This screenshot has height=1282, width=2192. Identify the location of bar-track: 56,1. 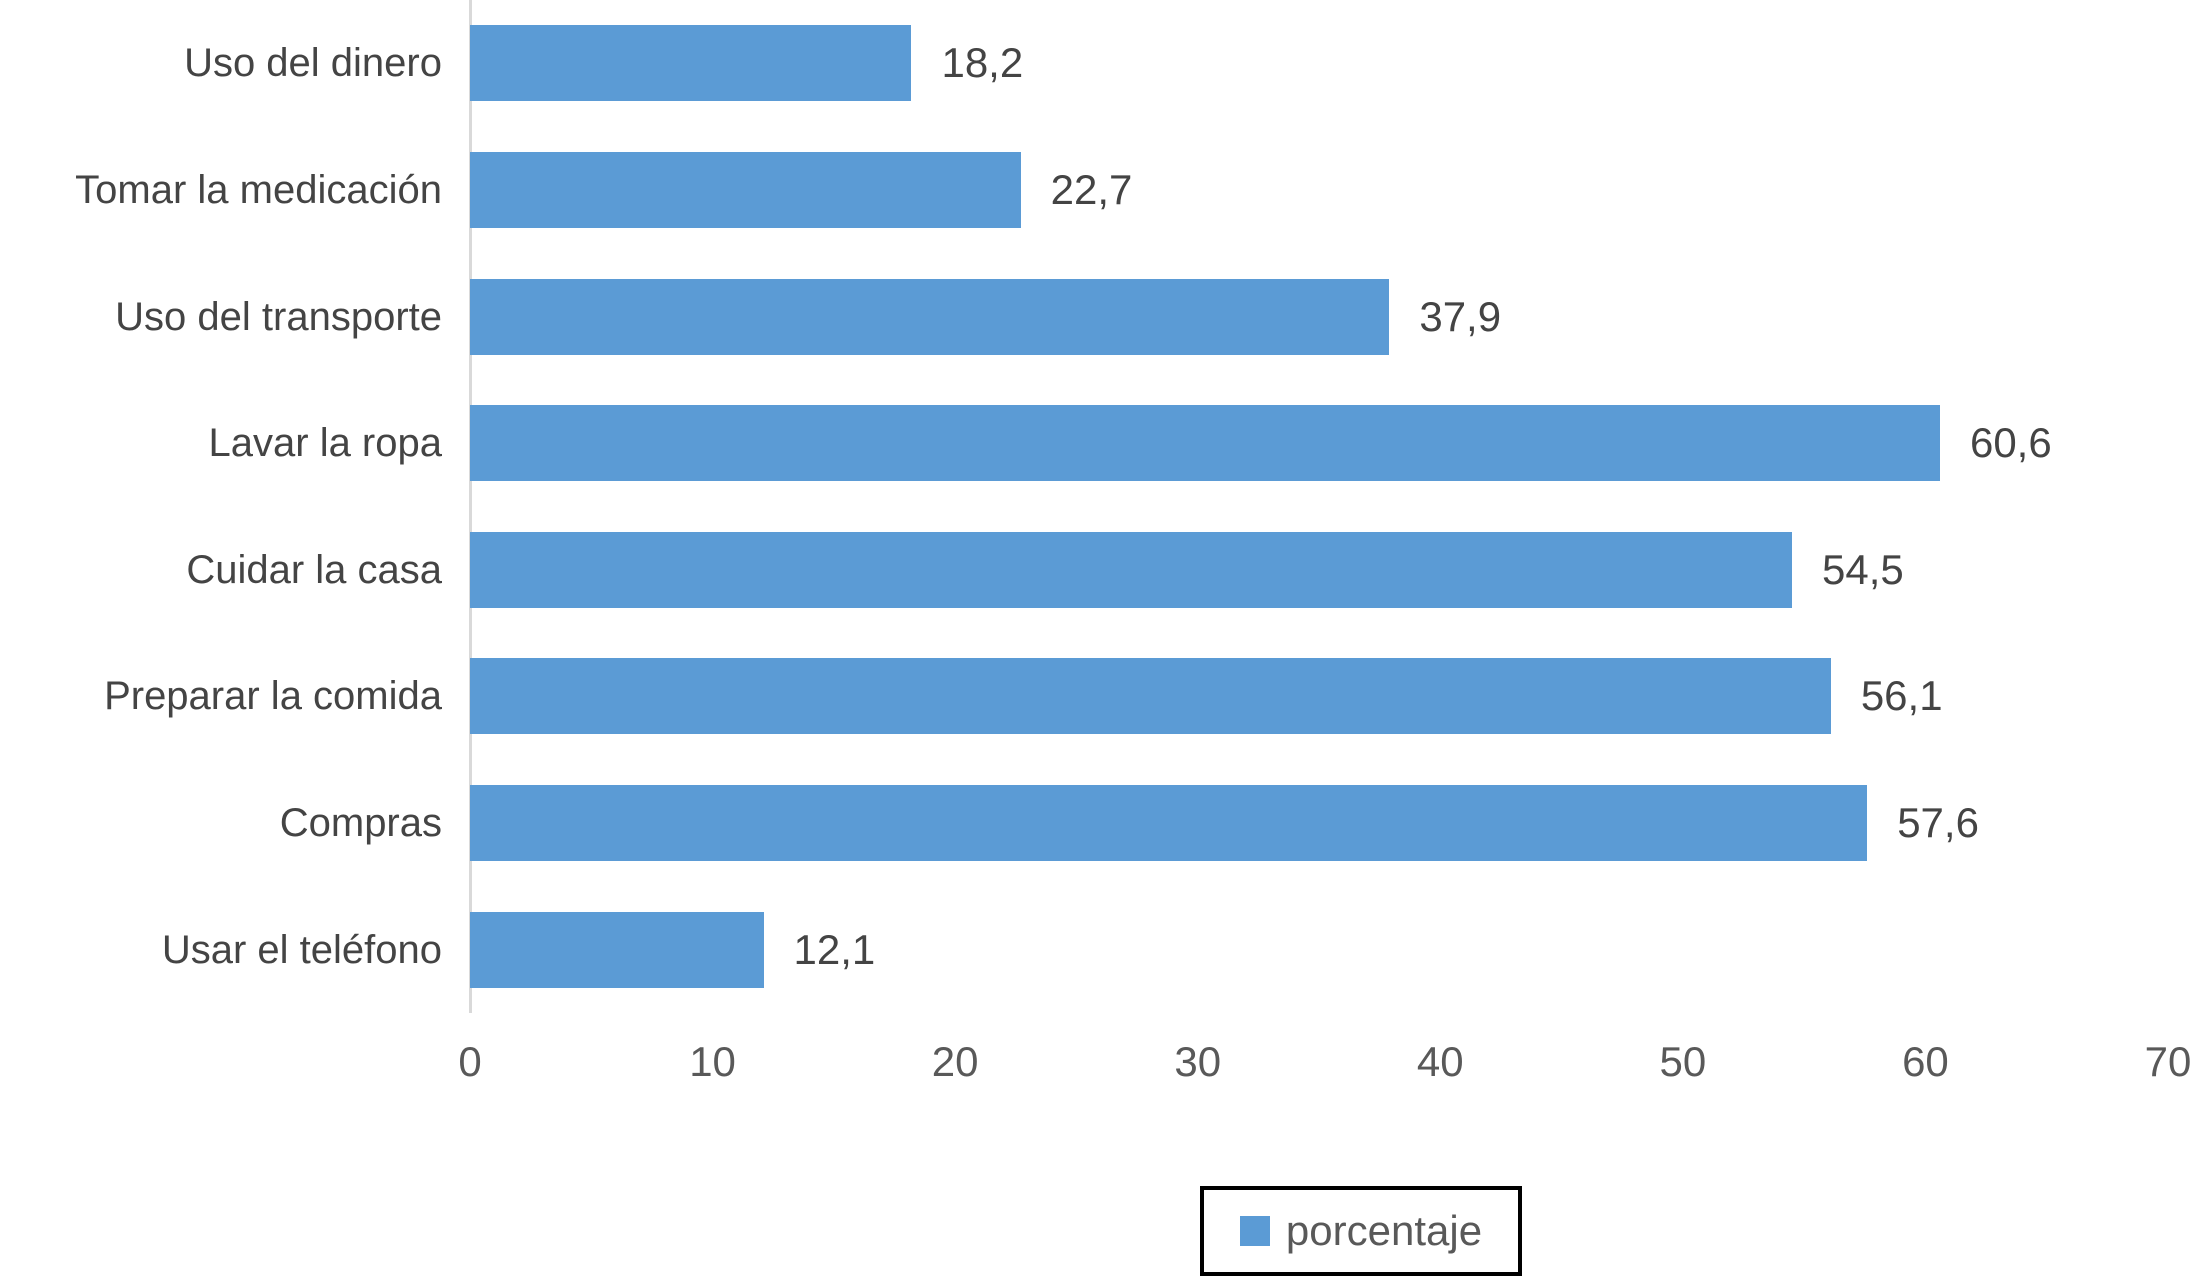
(1319, 696).